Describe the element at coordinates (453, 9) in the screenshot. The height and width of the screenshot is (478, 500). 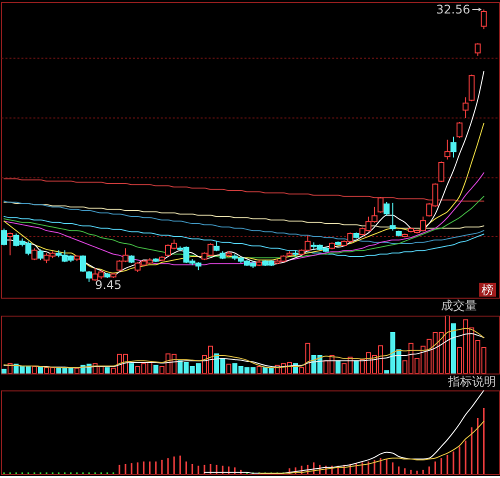
I see `annotation: 32.56` at that location.